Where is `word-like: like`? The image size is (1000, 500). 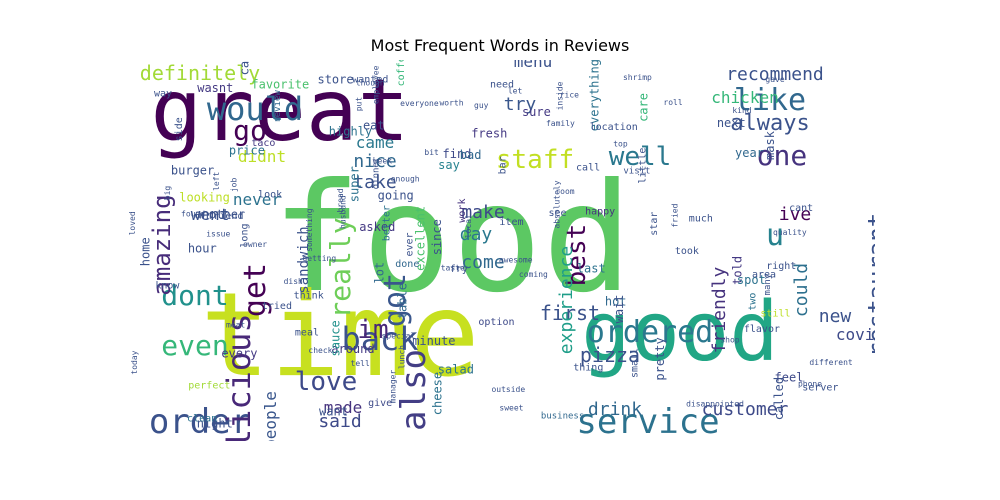 word-like: like is located at coordinates (770, 100).